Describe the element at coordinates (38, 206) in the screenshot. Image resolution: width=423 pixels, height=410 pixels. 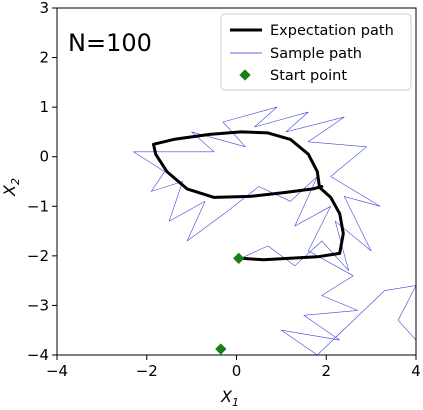
I see `y-tick-label: −1` at that location.